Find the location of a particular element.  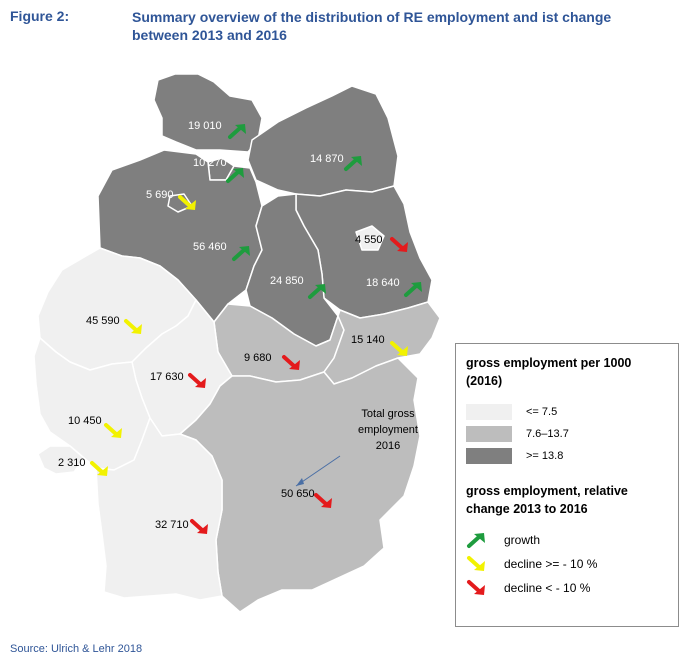

annotation-line3: 2016 is located at coordinates (388, 446).